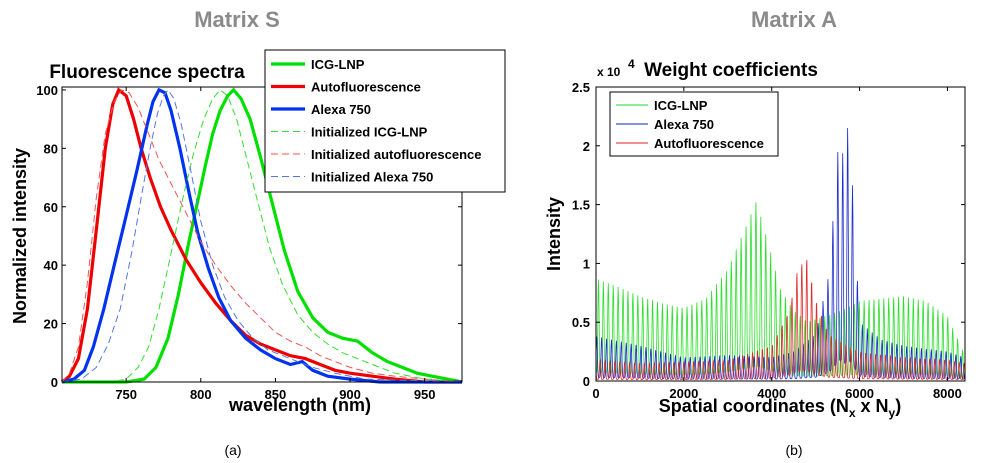  Describe the element at coordinates (366, 87) in the screenshot. I see `legend-label-a: Autofluorescence` at that location.